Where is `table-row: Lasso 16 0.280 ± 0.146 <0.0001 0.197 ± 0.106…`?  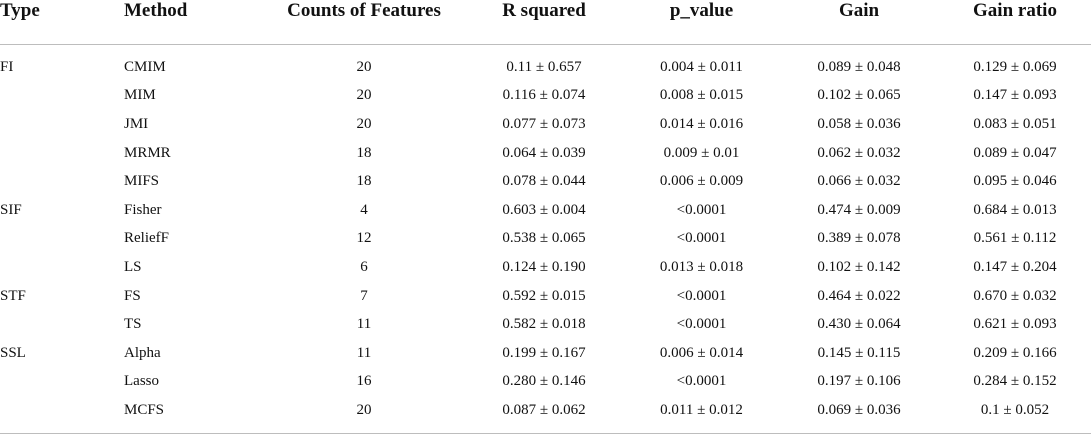 table-row: Lasso 16 0.280 ± 0.146 <0.0001 0.197 ± 0.106… is located at coordinates (545, 382).